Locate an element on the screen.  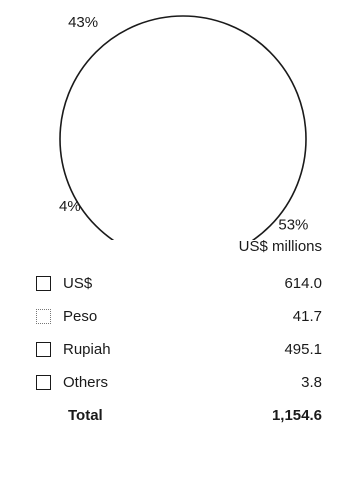
legend-swatch-usd is located at coordinates (43, 283).